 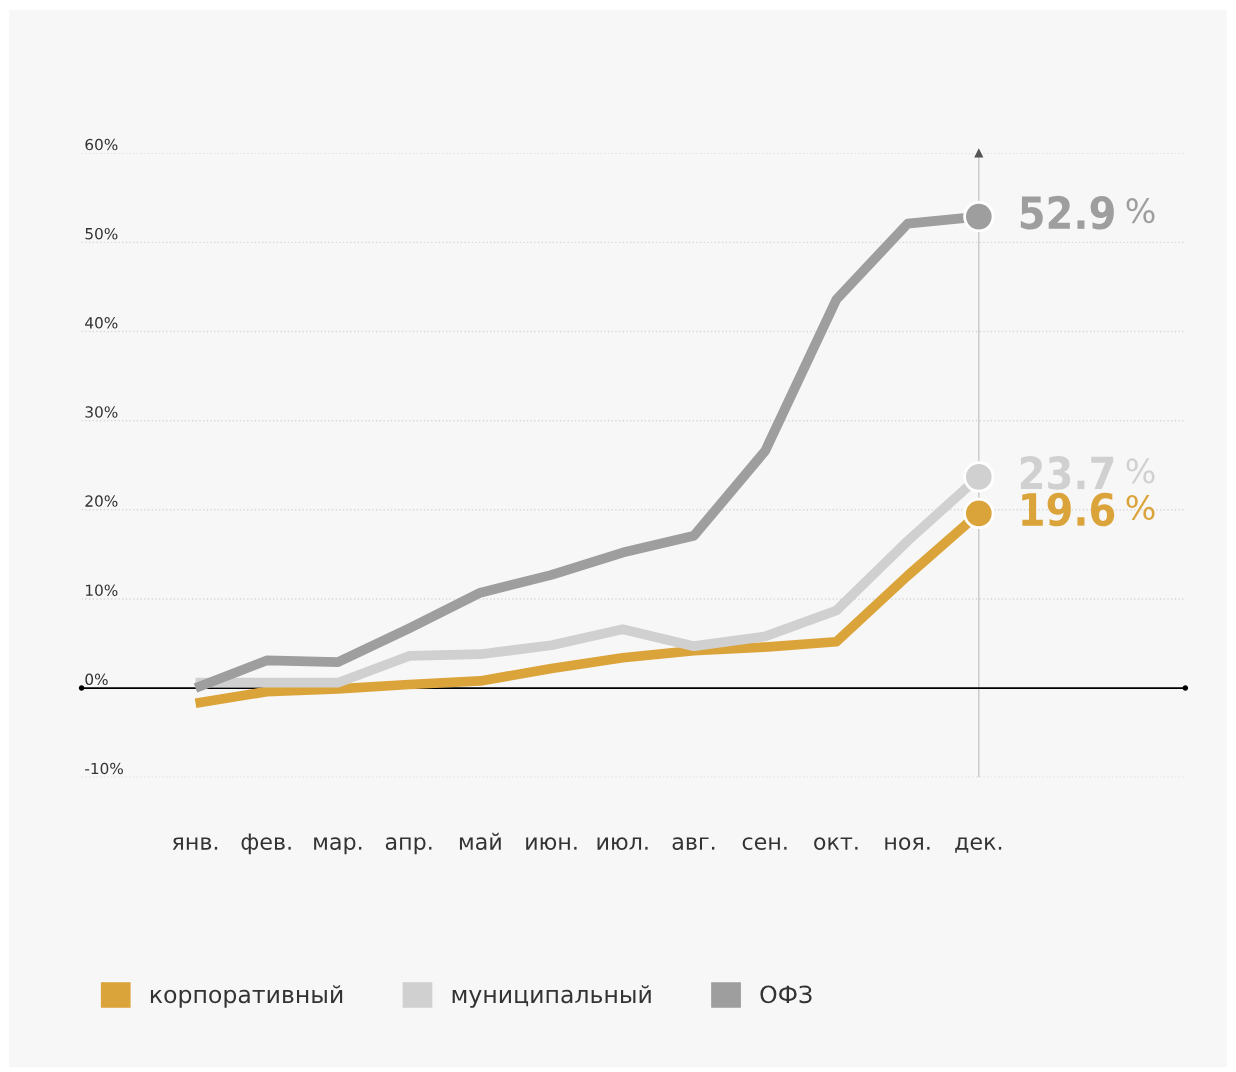 What do you see at coordinates (836, 843) in the screenshot?
I see `x-tick-label: окт.` at bounding box center [836, 843].